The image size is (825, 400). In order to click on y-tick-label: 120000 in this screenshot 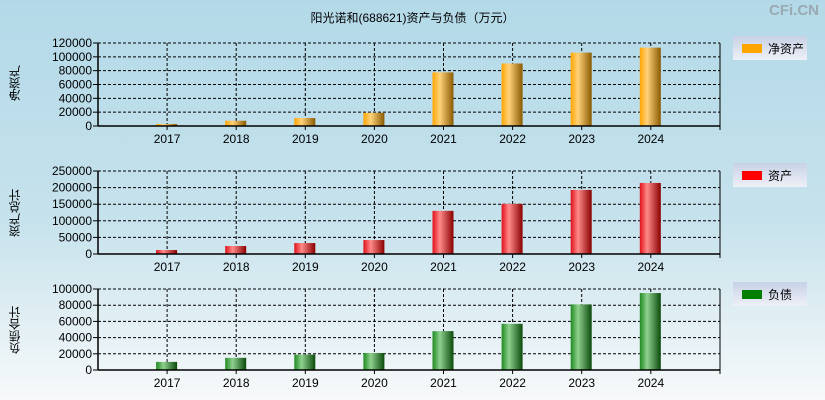, I will do `click(72, 43)`.